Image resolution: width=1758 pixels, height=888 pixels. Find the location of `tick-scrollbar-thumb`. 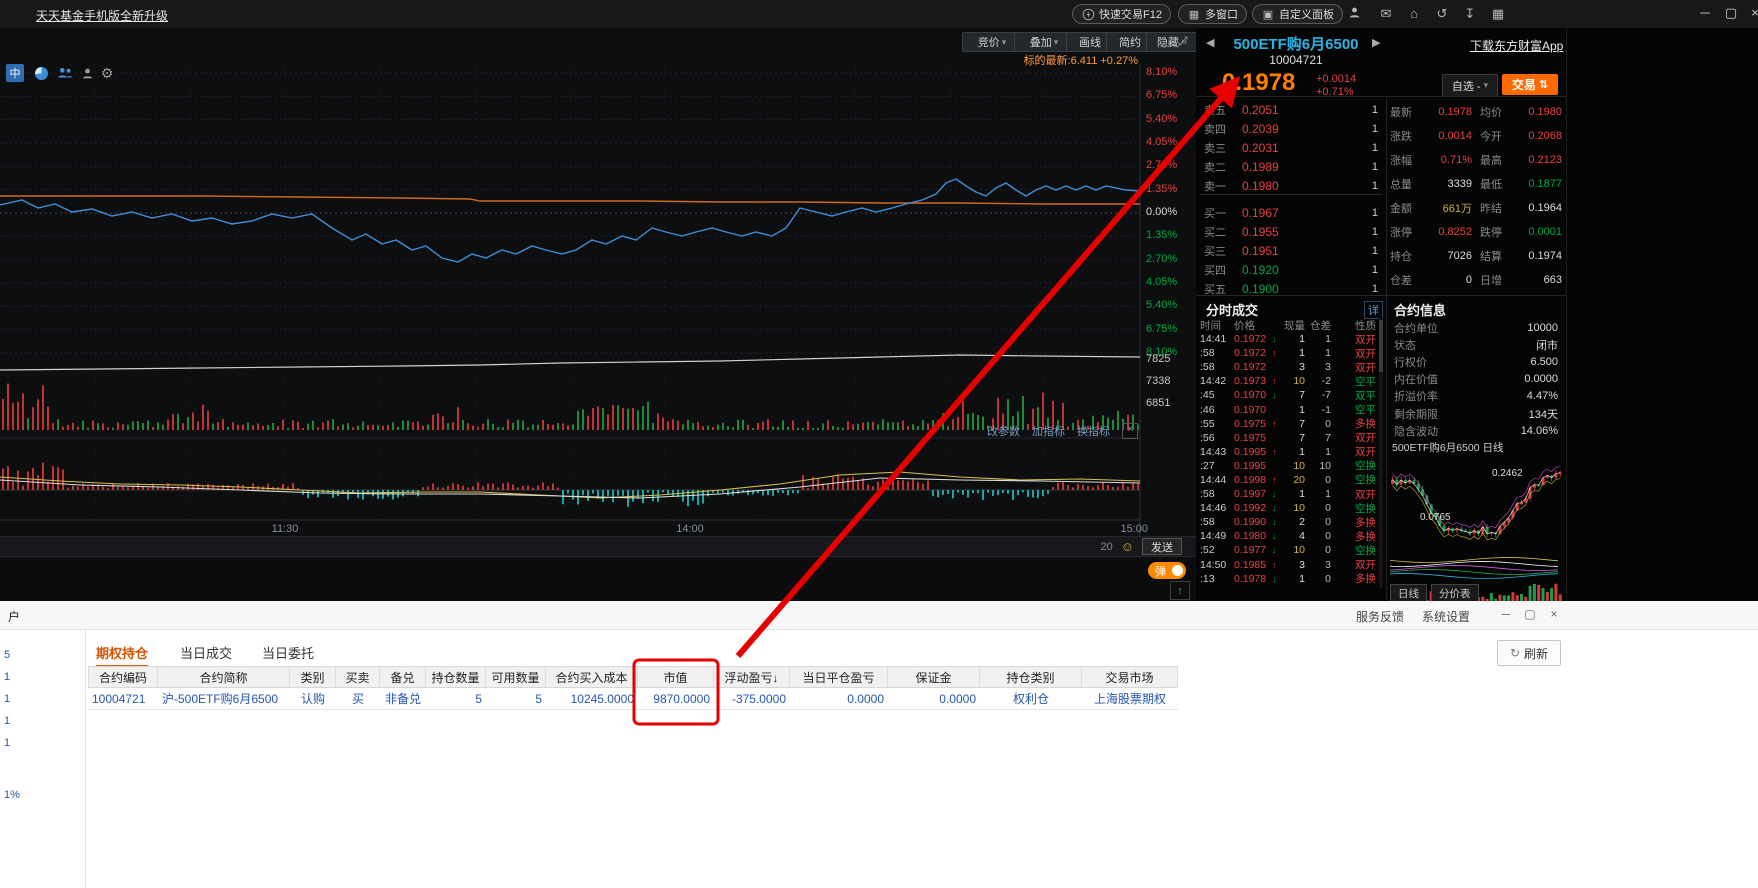

tick-scrollbar-thumb is located at coordinates (1381, 346).